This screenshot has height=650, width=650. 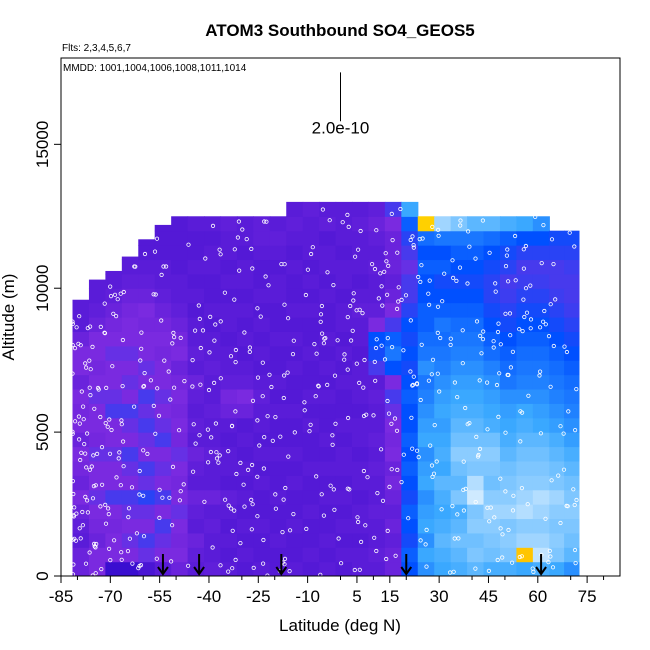 What do you see at coordinates (341, 127) in the screenshot?
I see `scale-label: 2.0e-10` at bounding box center [341, 127].